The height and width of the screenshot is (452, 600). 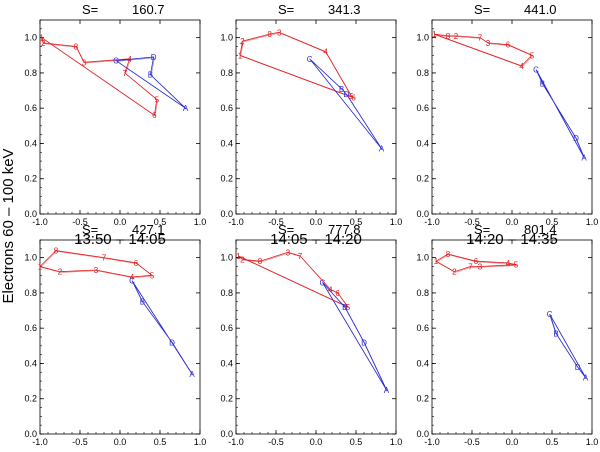 I want to click on panel-time-label: 13:50 – 14:05, so click(x=120, y=239).